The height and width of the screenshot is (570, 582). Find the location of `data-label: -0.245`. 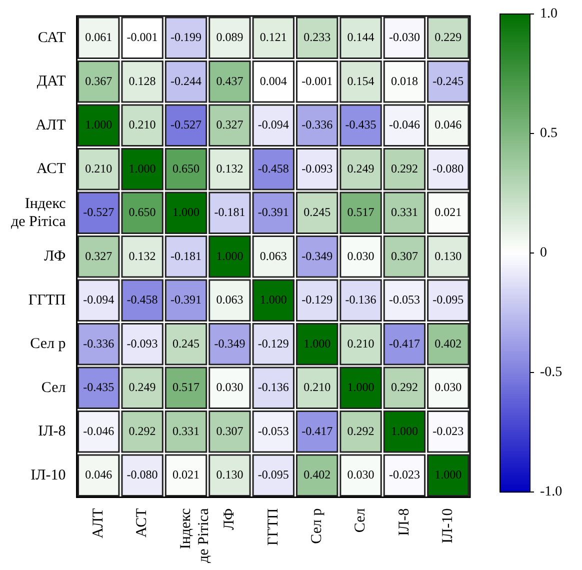

data-label: -0.245 is located at coordinates (448, 81).